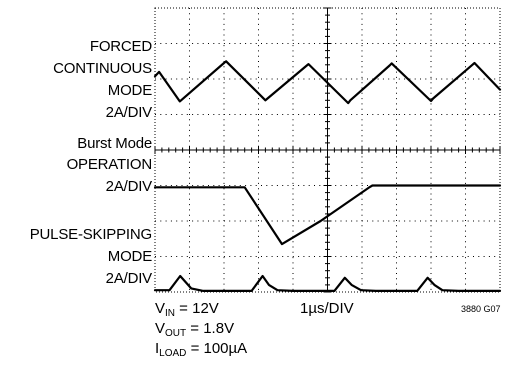 This screenshot has width=506, height=366. What do you see at coordinates (187, 309) in the screenshot?
I see `condition-vin: VIN = 12V` at bounding box center [187, 309].